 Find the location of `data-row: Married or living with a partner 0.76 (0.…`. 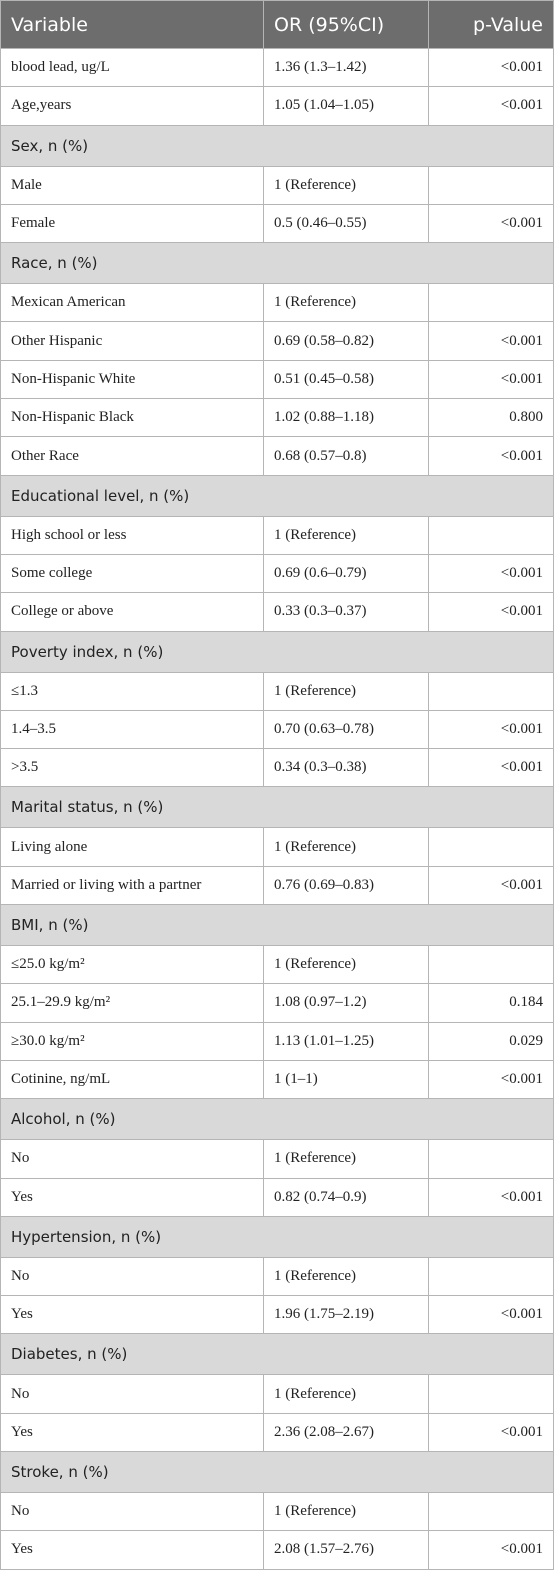

data-row: Married or living with a partner 0.76 (0.… is located at coordinates (277, 885).